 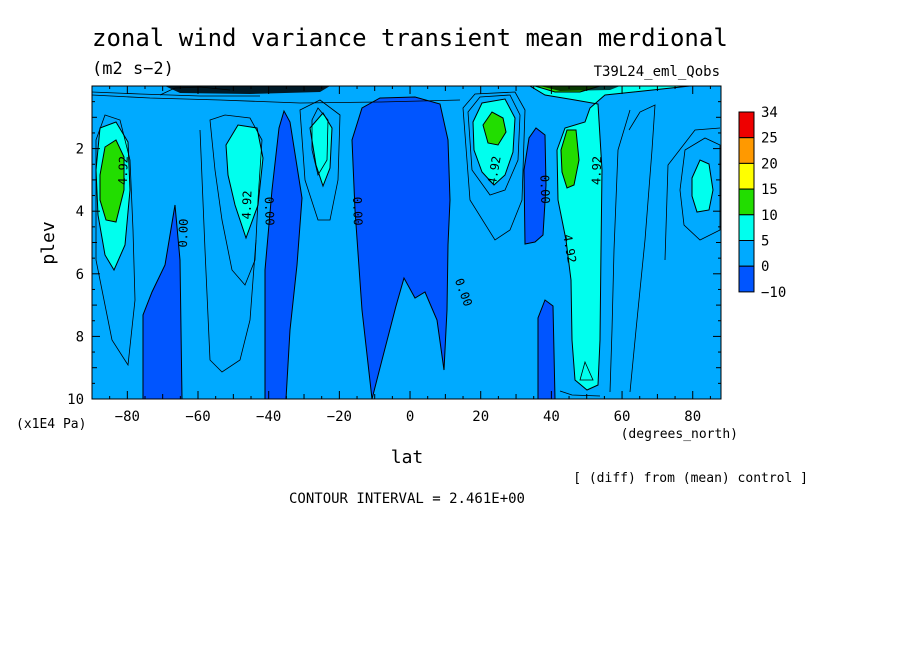 I want to click on x-tick-label: 0, so click(x=410, y=417).